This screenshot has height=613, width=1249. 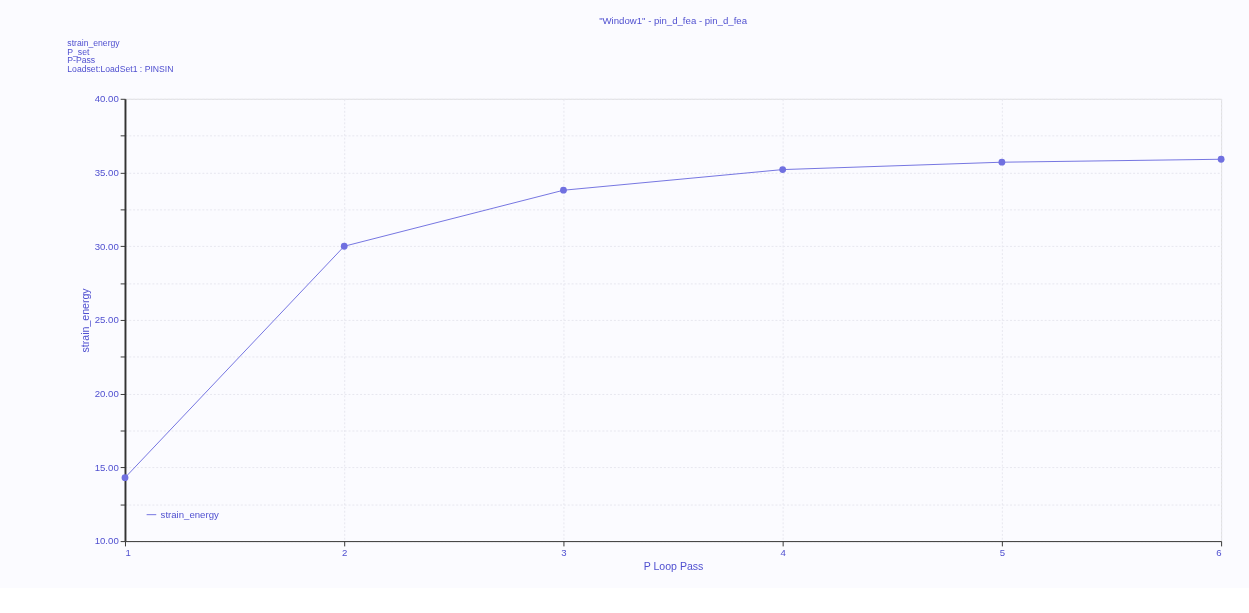 What do you see at coordinates (106, 467) in the screenshot?
I see `y-tick-label: 15.00` at bounding box center [106, 467].